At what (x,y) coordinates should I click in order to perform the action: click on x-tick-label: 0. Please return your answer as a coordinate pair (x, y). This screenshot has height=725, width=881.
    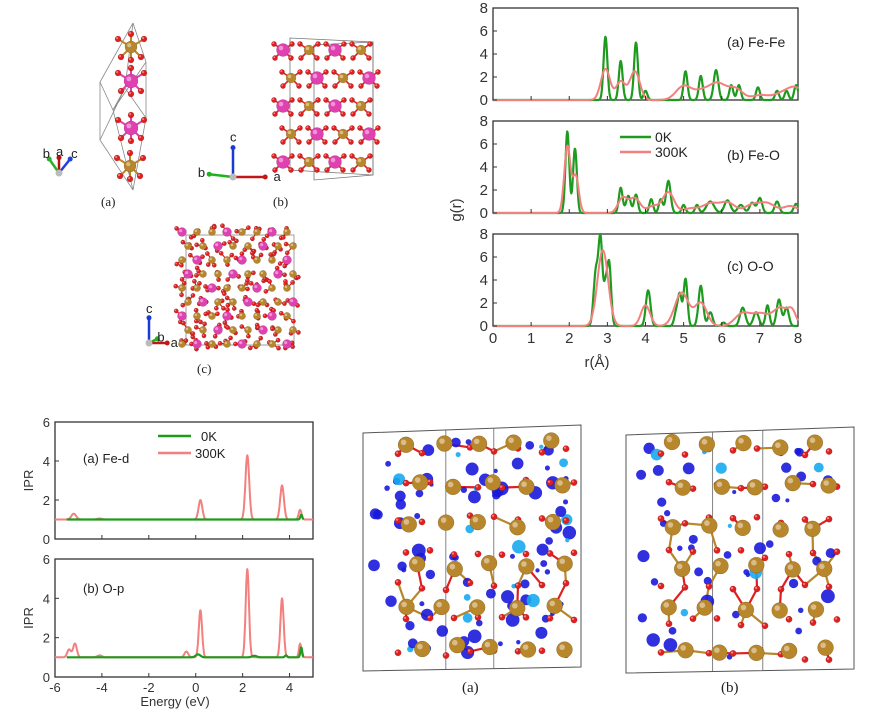
    Looking at the image, I should click on (195, 687).